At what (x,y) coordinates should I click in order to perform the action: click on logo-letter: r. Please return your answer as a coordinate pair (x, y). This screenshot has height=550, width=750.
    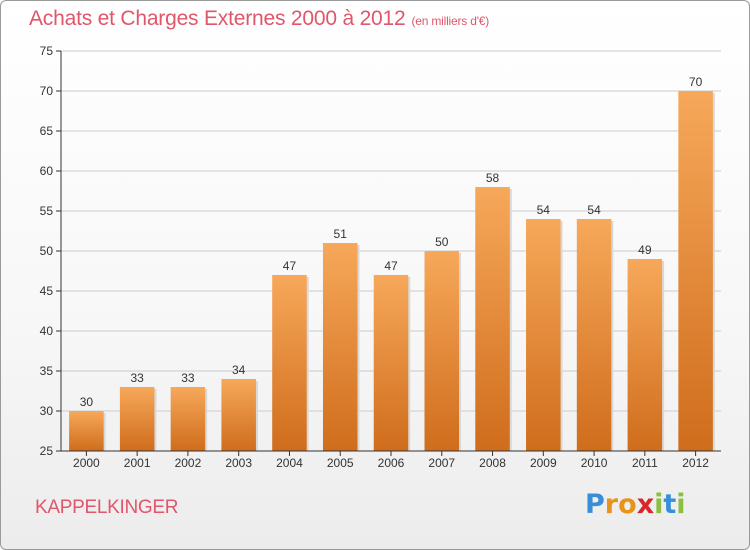
    Looking at the image, I should click on (611, 504).